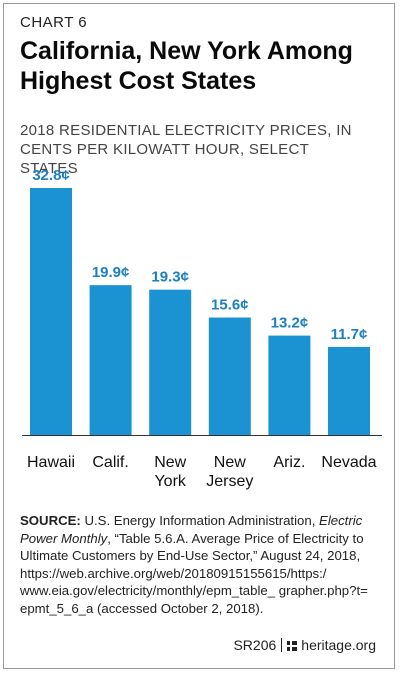 This screenshot has height=674, width=400. I want to click on data-label-3: 15.6¢, so click(230, 305).